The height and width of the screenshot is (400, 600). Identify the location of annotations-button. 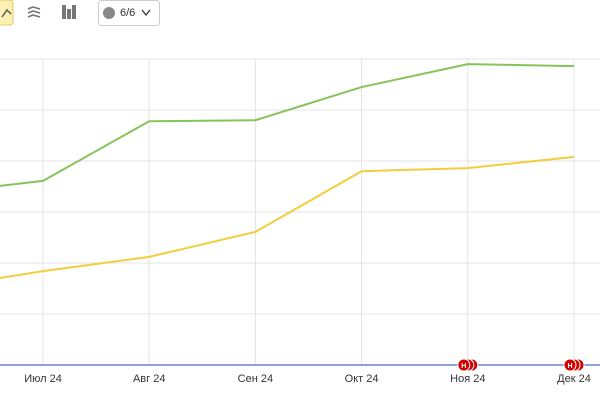
(129, 13).